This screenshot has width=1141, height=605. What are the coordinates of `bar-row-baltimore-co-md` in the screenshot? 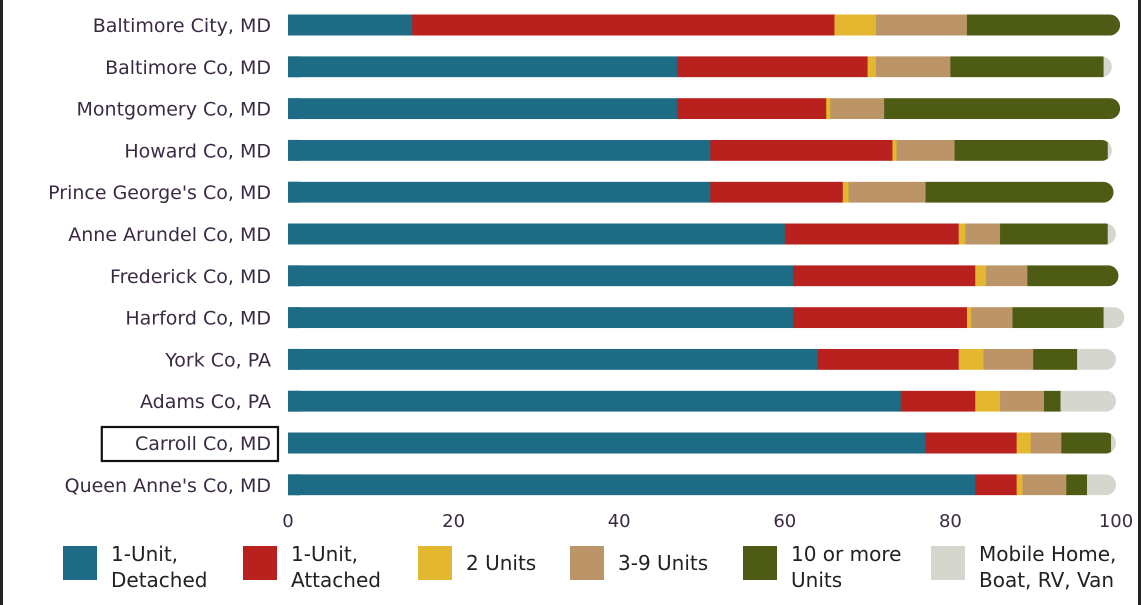 It's located at (700, 67).